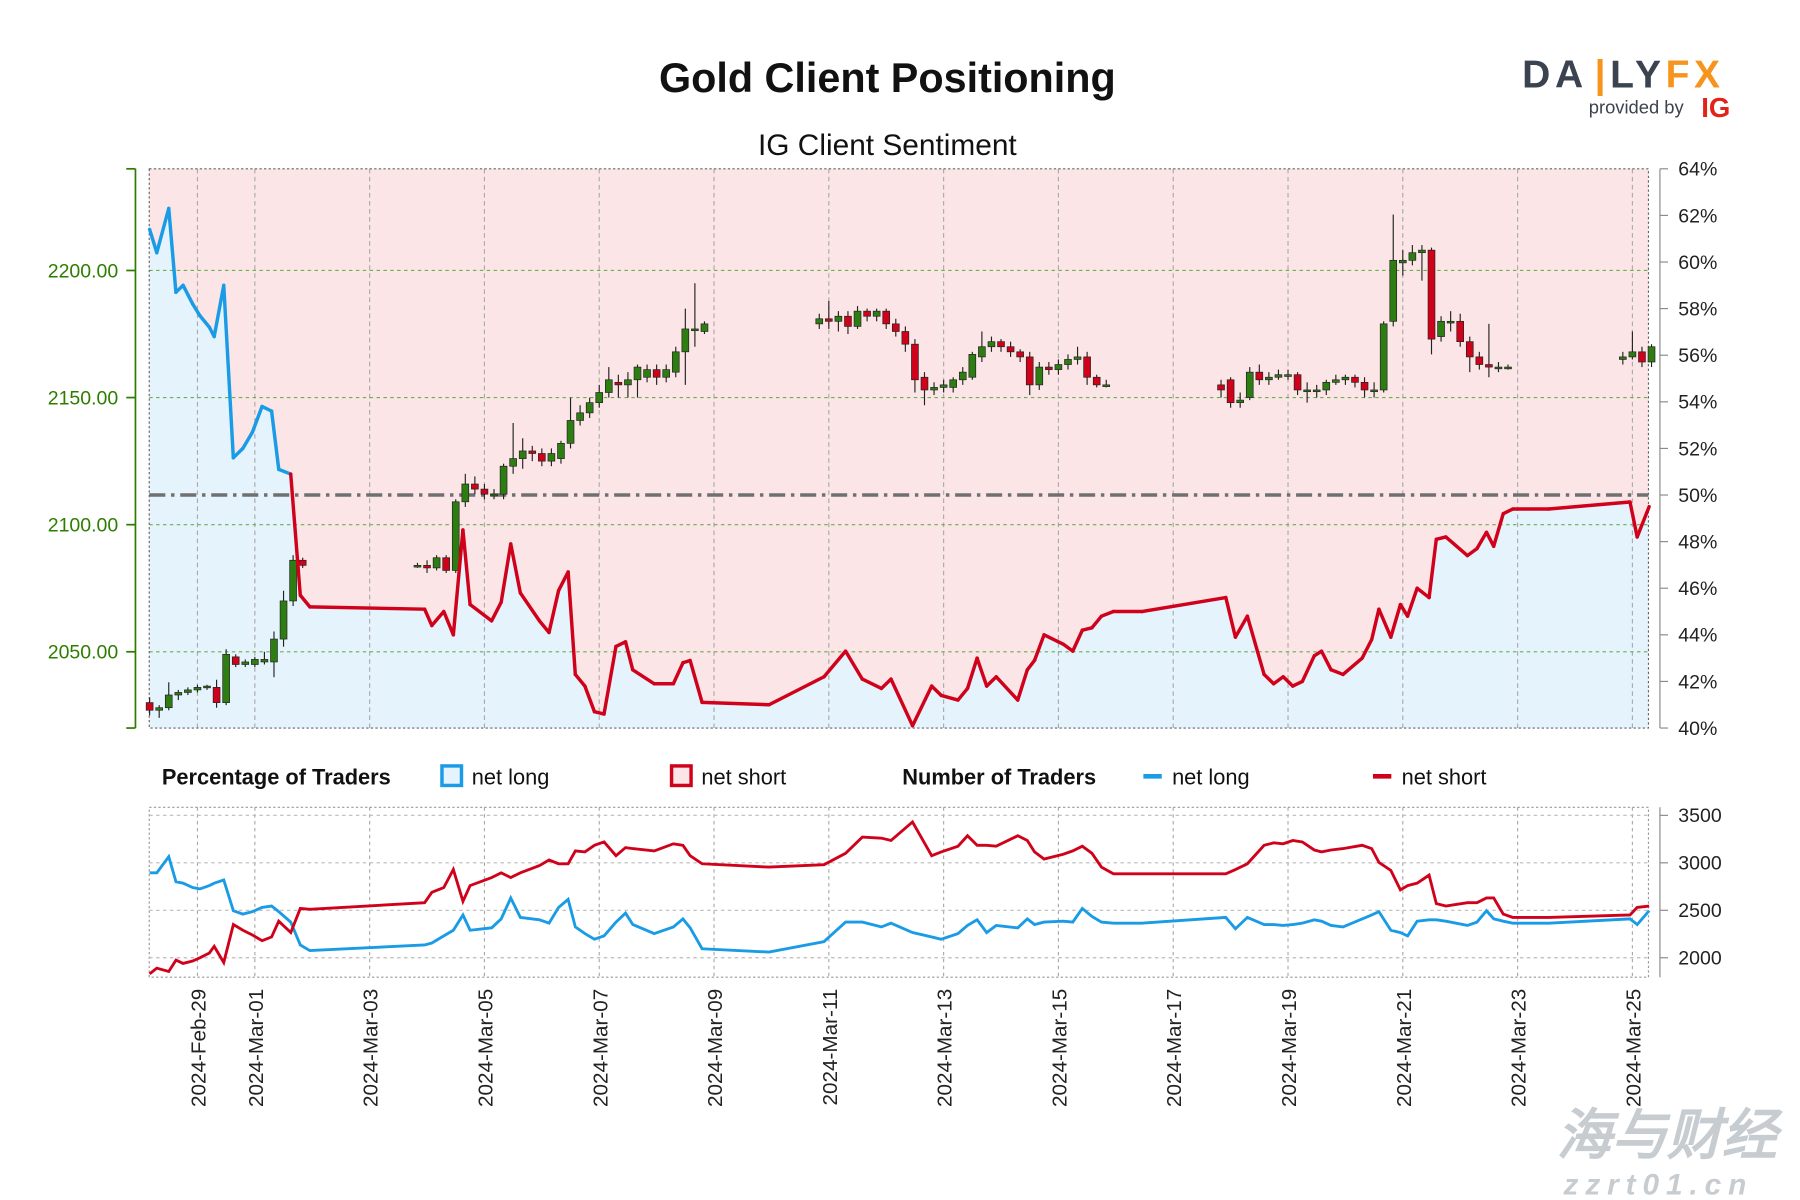  Describe the element at coordinates (1637, 107) in the screenshot. I see `logo-provided-by: provided by` at that location.